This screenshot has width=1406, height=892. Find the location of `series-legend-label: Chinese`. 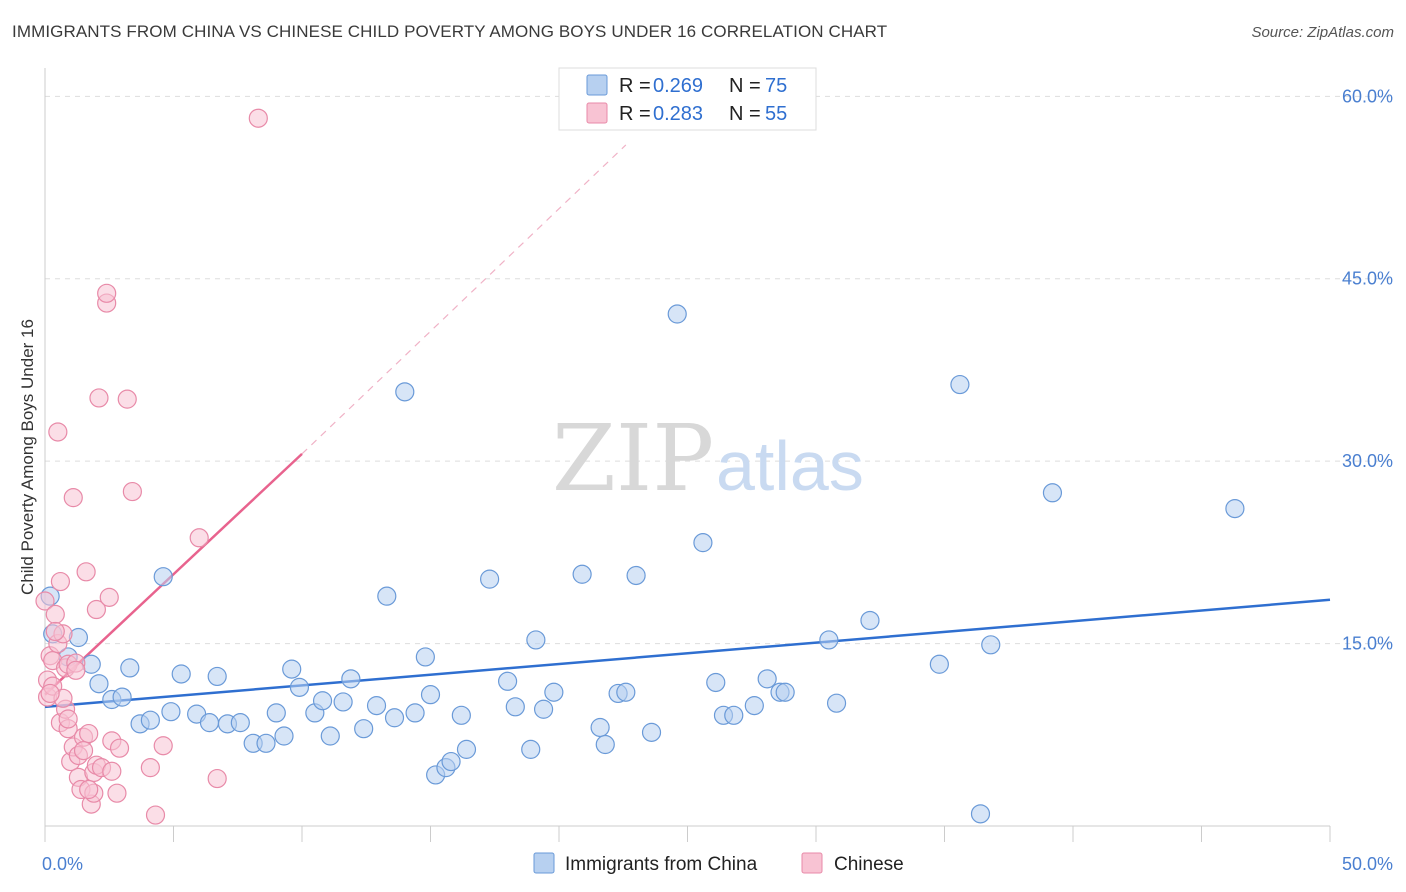

series-legend-label: Chinese is located at coordinates (869, 864).